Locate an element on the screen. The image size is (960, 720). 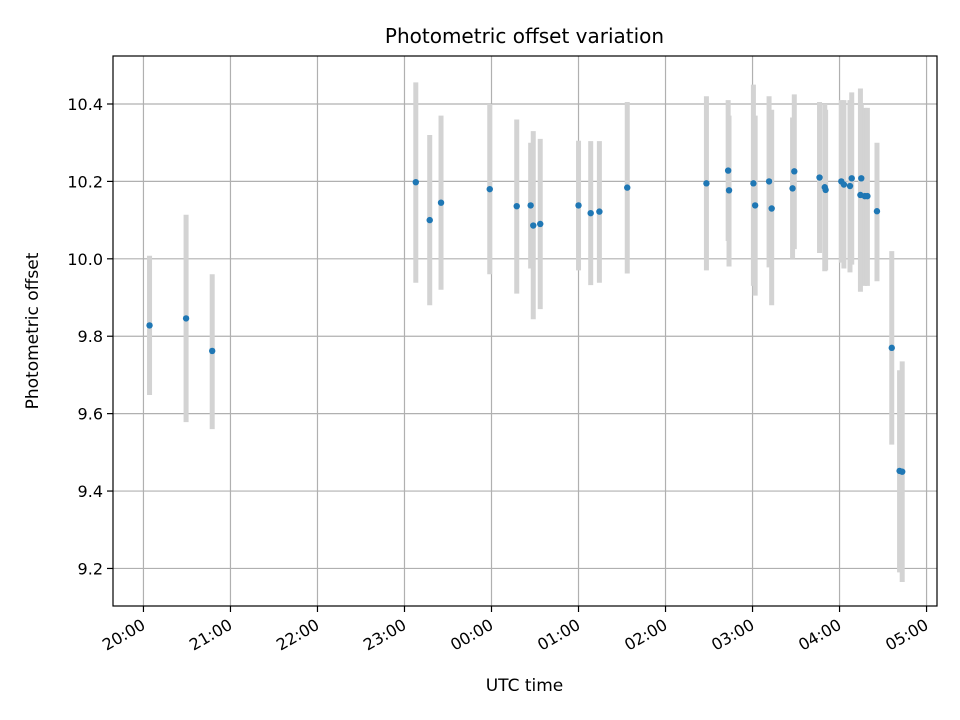
y-axis-label: Photometric offset is located at coordinates (33, 330).